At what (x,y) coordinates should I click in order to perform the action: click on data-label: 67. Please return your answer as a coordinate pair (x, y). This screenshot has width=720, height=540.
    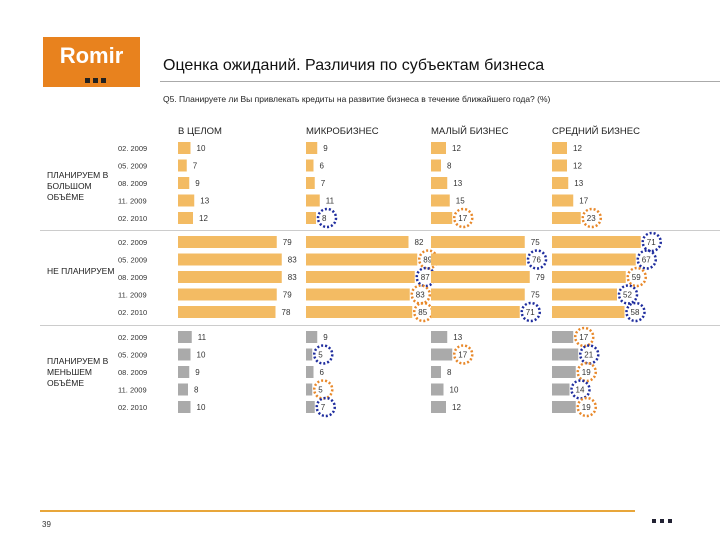
    Looking at the image, I should click on (646, 260).